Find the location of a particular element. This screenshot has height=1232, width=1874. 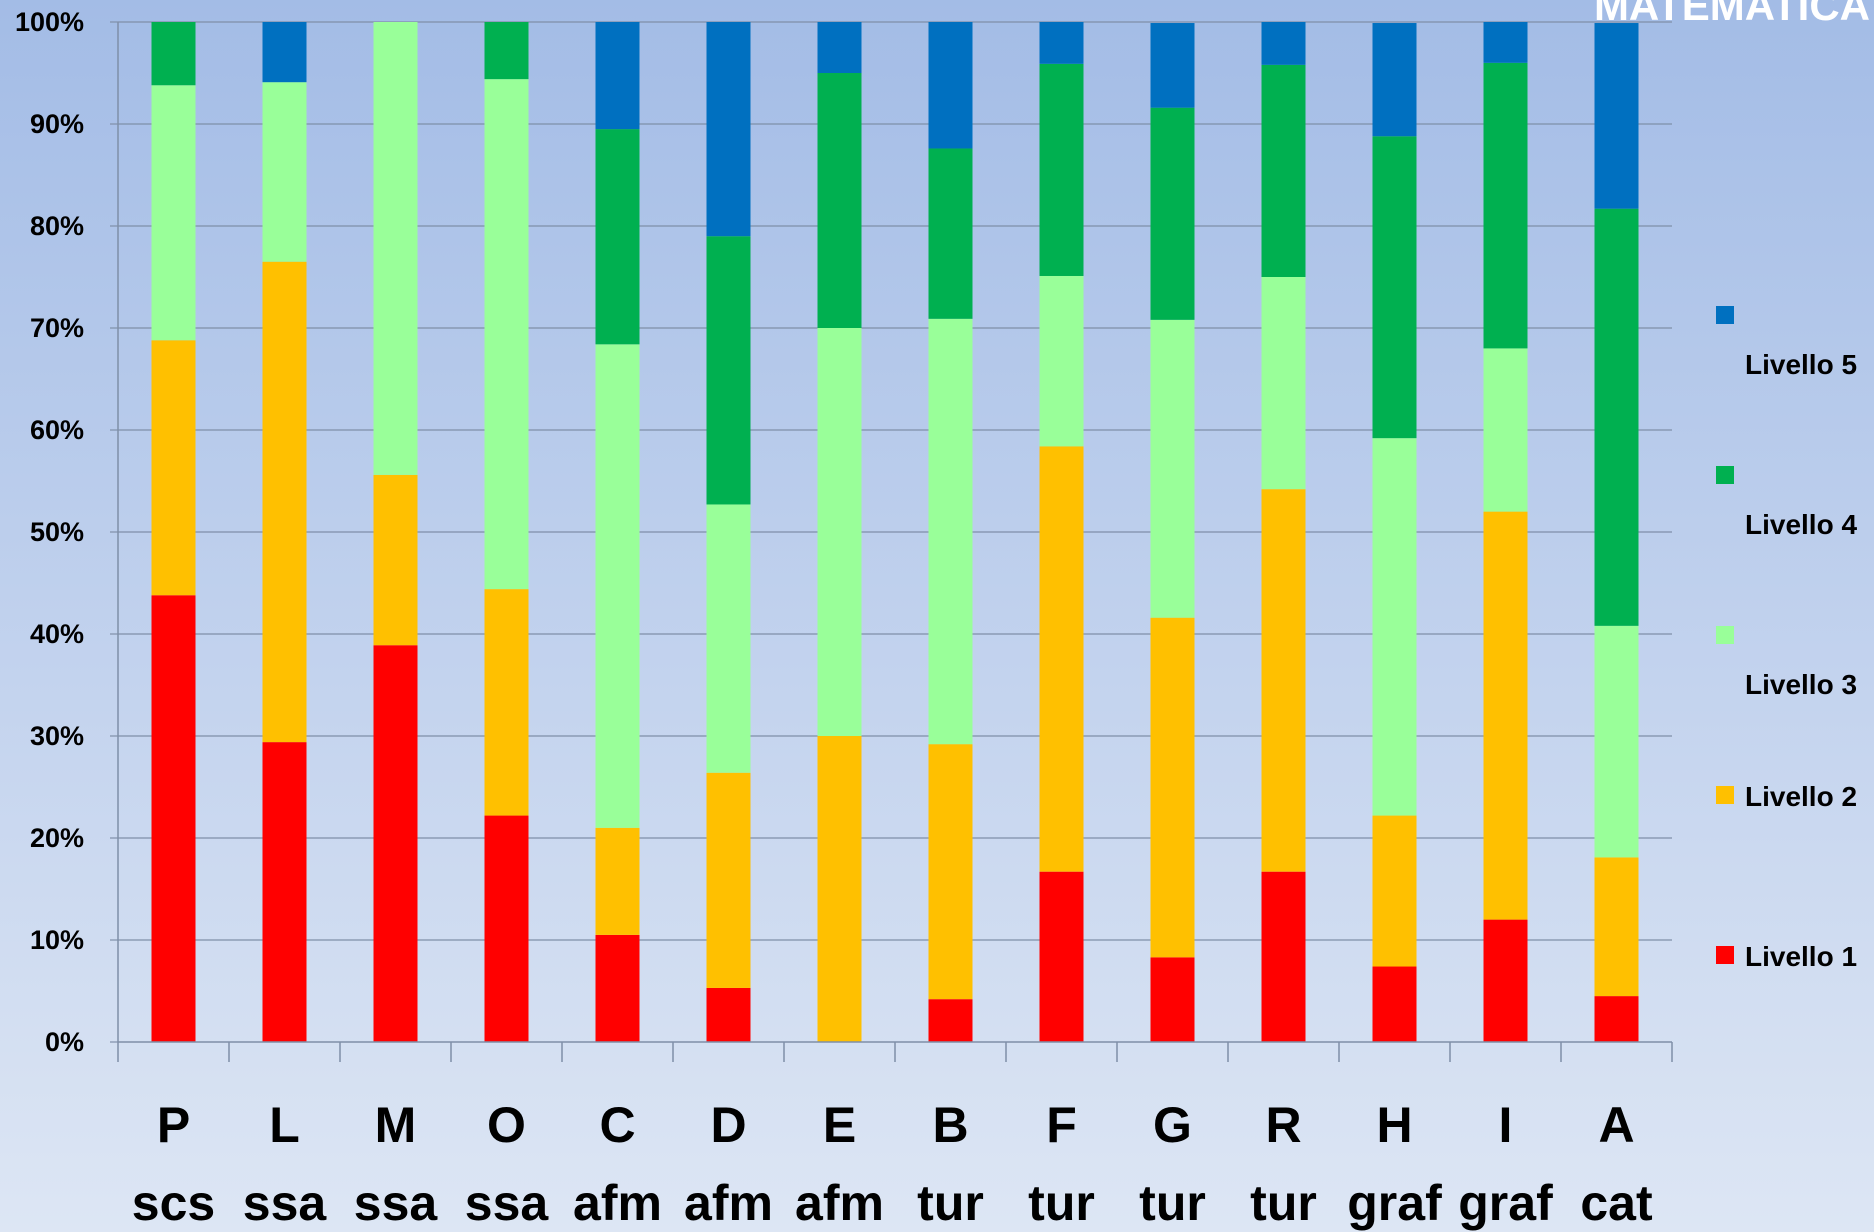

x-category-label: C is located at coordinates (617, 1125).